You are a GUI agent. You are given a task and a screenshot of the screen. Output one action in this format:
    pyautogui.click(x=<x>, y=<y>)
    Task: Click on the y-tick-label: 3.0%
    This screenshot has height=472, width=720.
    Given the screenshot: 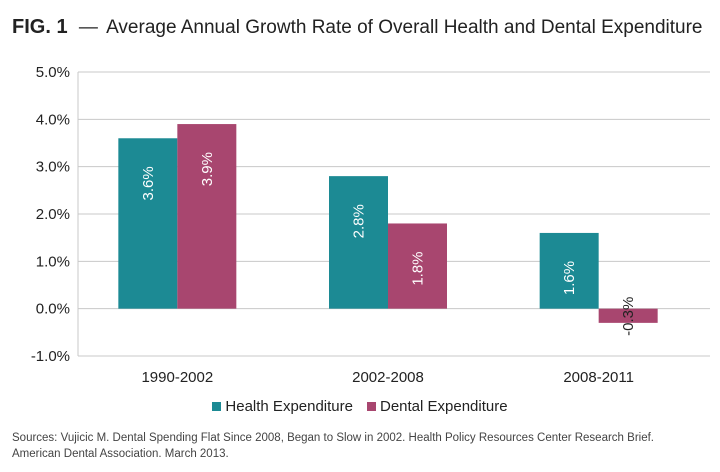 What is the action you would take?
    pyautogui.click(x=53, y=167)
    